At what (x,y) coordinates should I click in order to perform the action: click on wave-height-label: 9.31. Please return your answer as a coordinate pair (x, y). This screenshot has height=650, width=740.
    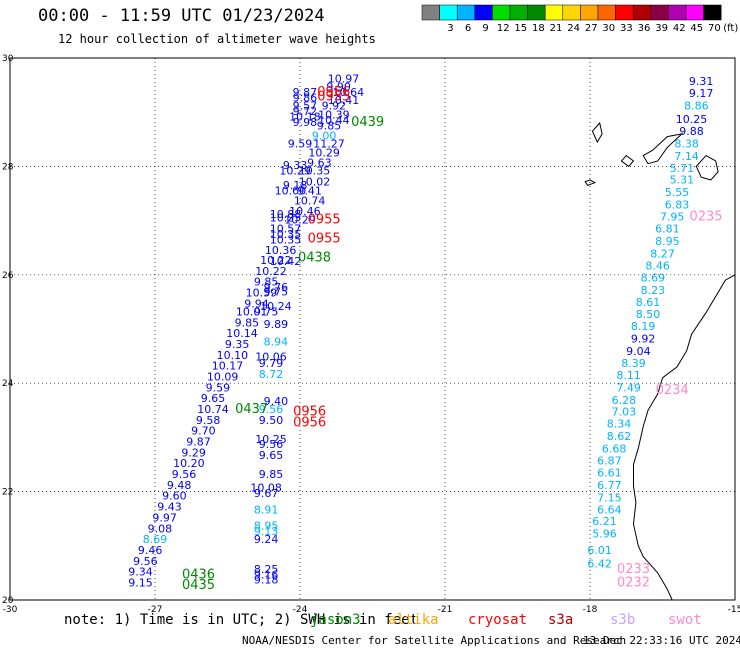
    Looking at the image, I should click on (701, 81).